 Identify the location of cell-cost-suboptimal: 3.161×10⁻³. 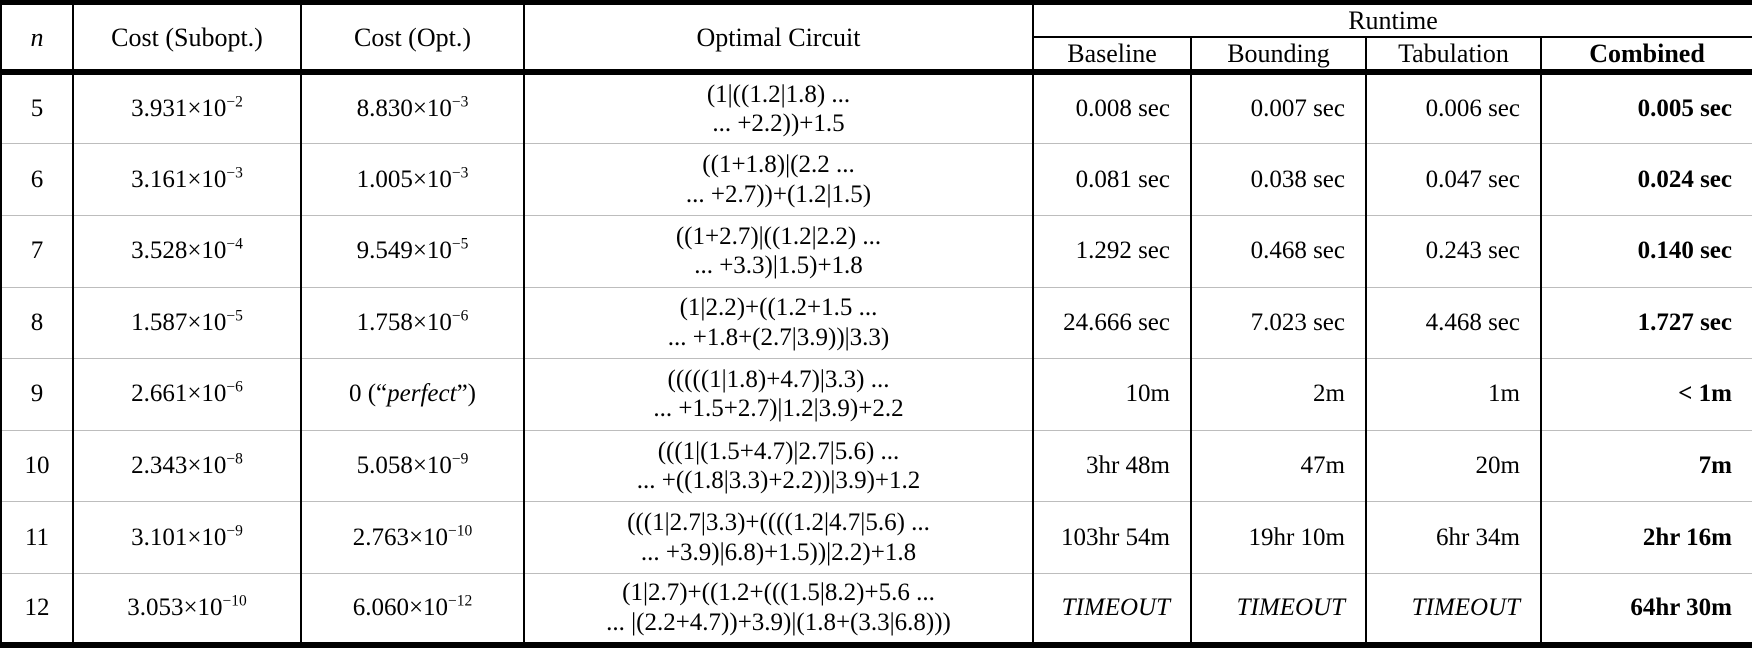
(187, 179).